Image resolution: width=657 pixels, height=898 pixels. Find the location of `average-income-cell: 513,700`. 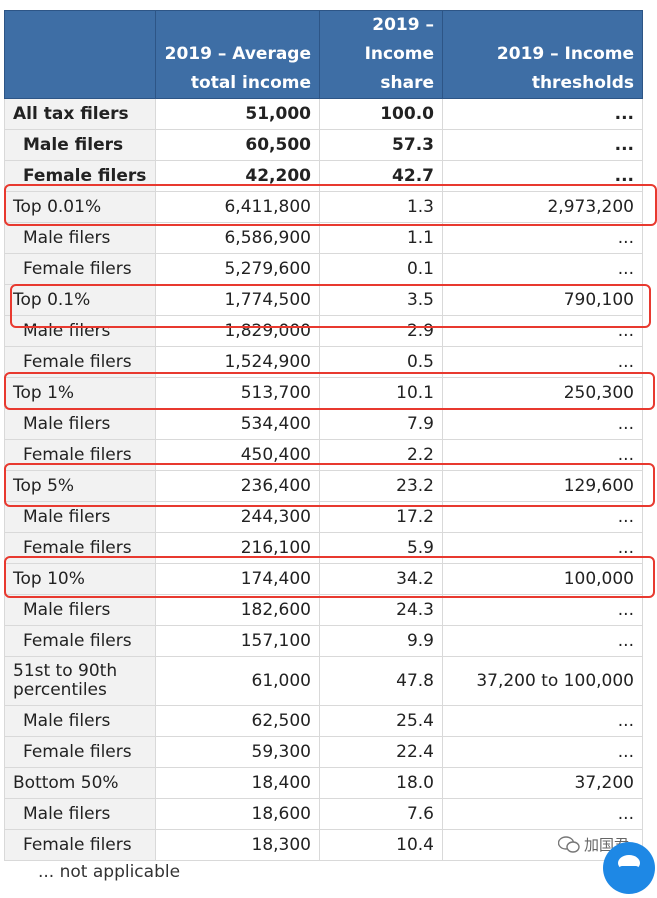

average-income-cell: 513,700 is located at coordinates (237, 393).